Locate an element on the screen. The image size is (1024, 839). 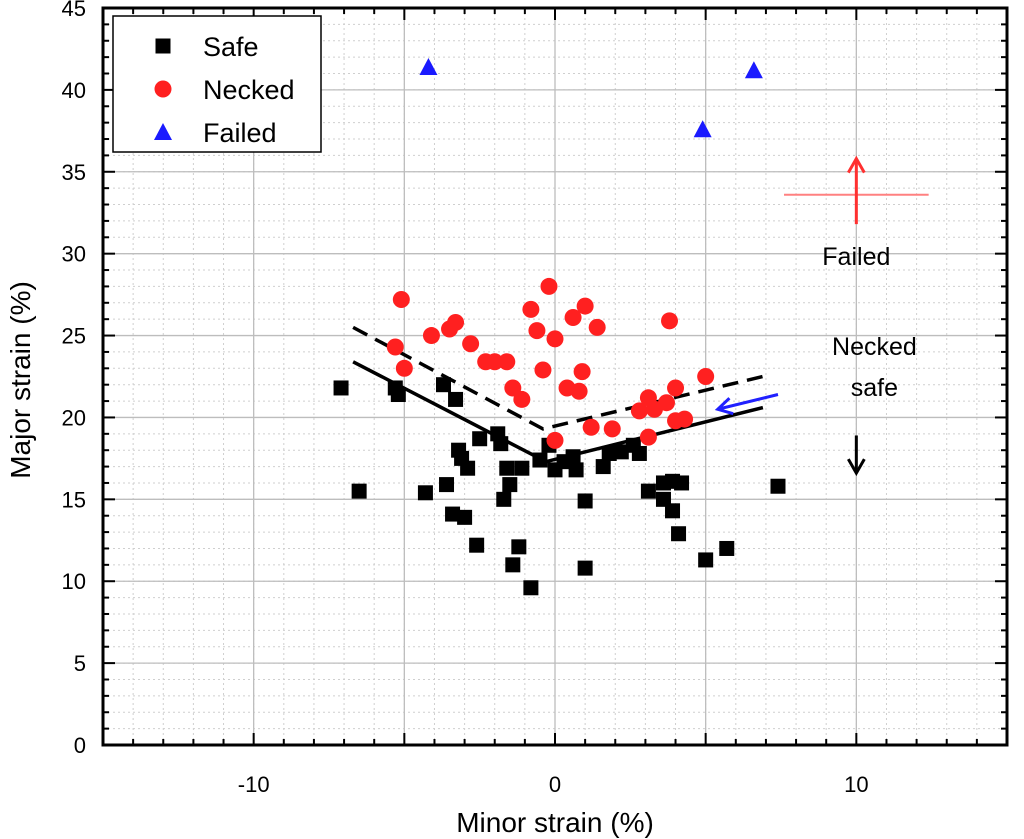
legend: Safe Necked Failed is located at coordinates (217, 84).